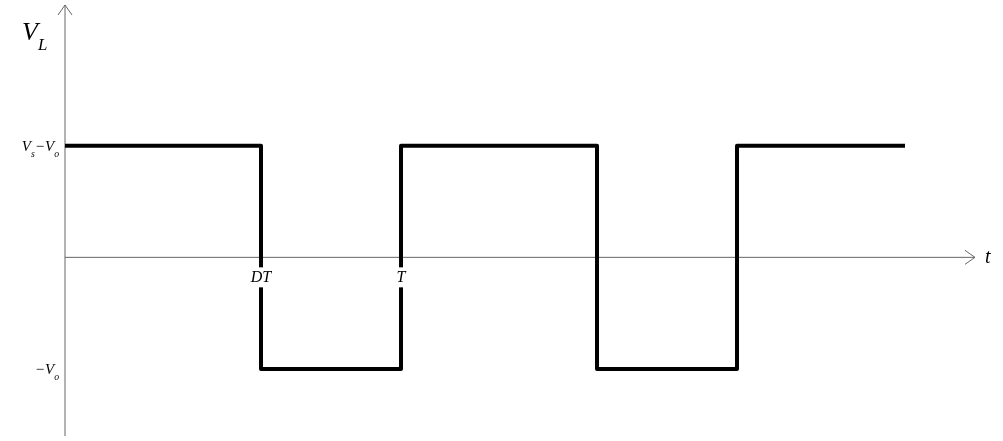  I want to click on y-axis-title: V$_{L}$, so click(35, 35).